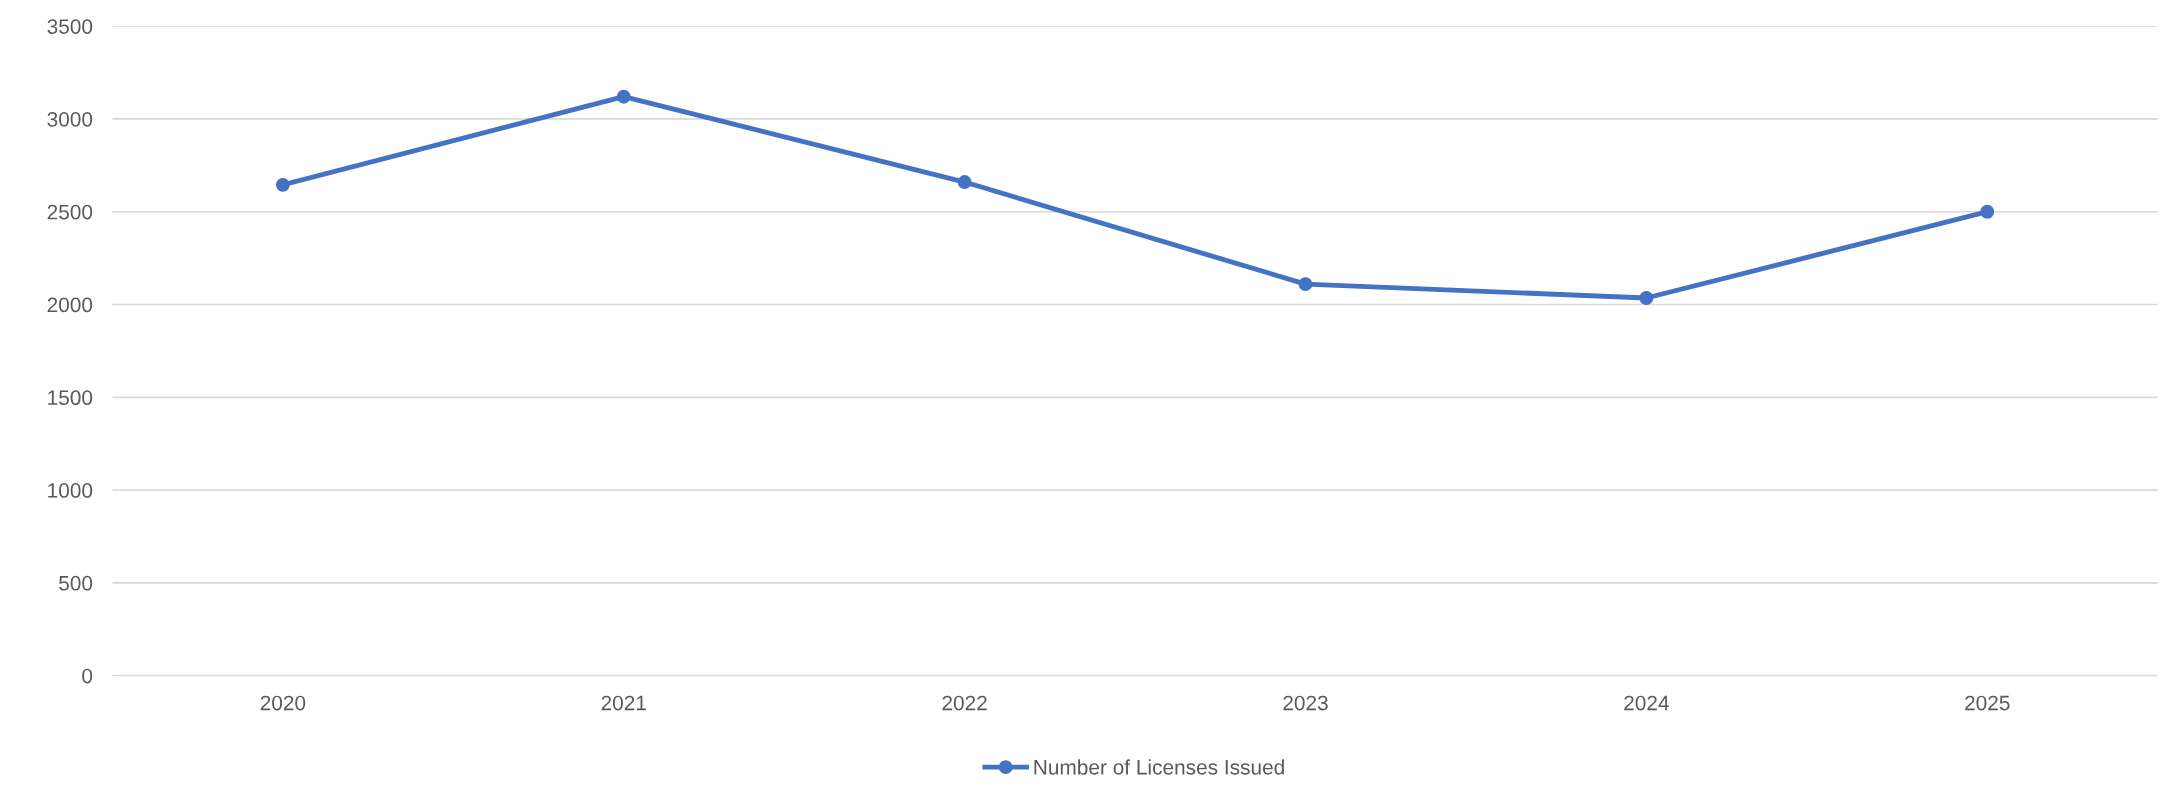  Describe the element at coordinates (76, 583) in the screenshot. I see `y-tick-label: 500` at that location.